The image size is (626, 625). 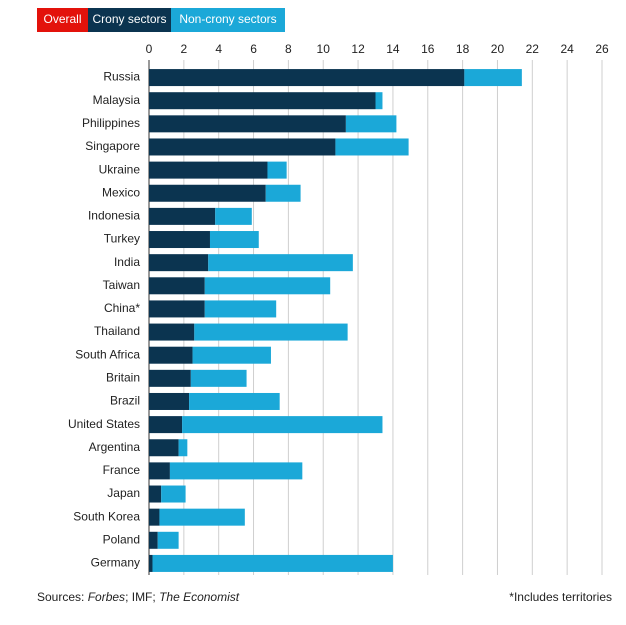 I want to click on source-text: ; IMF;, so click(x=142, y=597).